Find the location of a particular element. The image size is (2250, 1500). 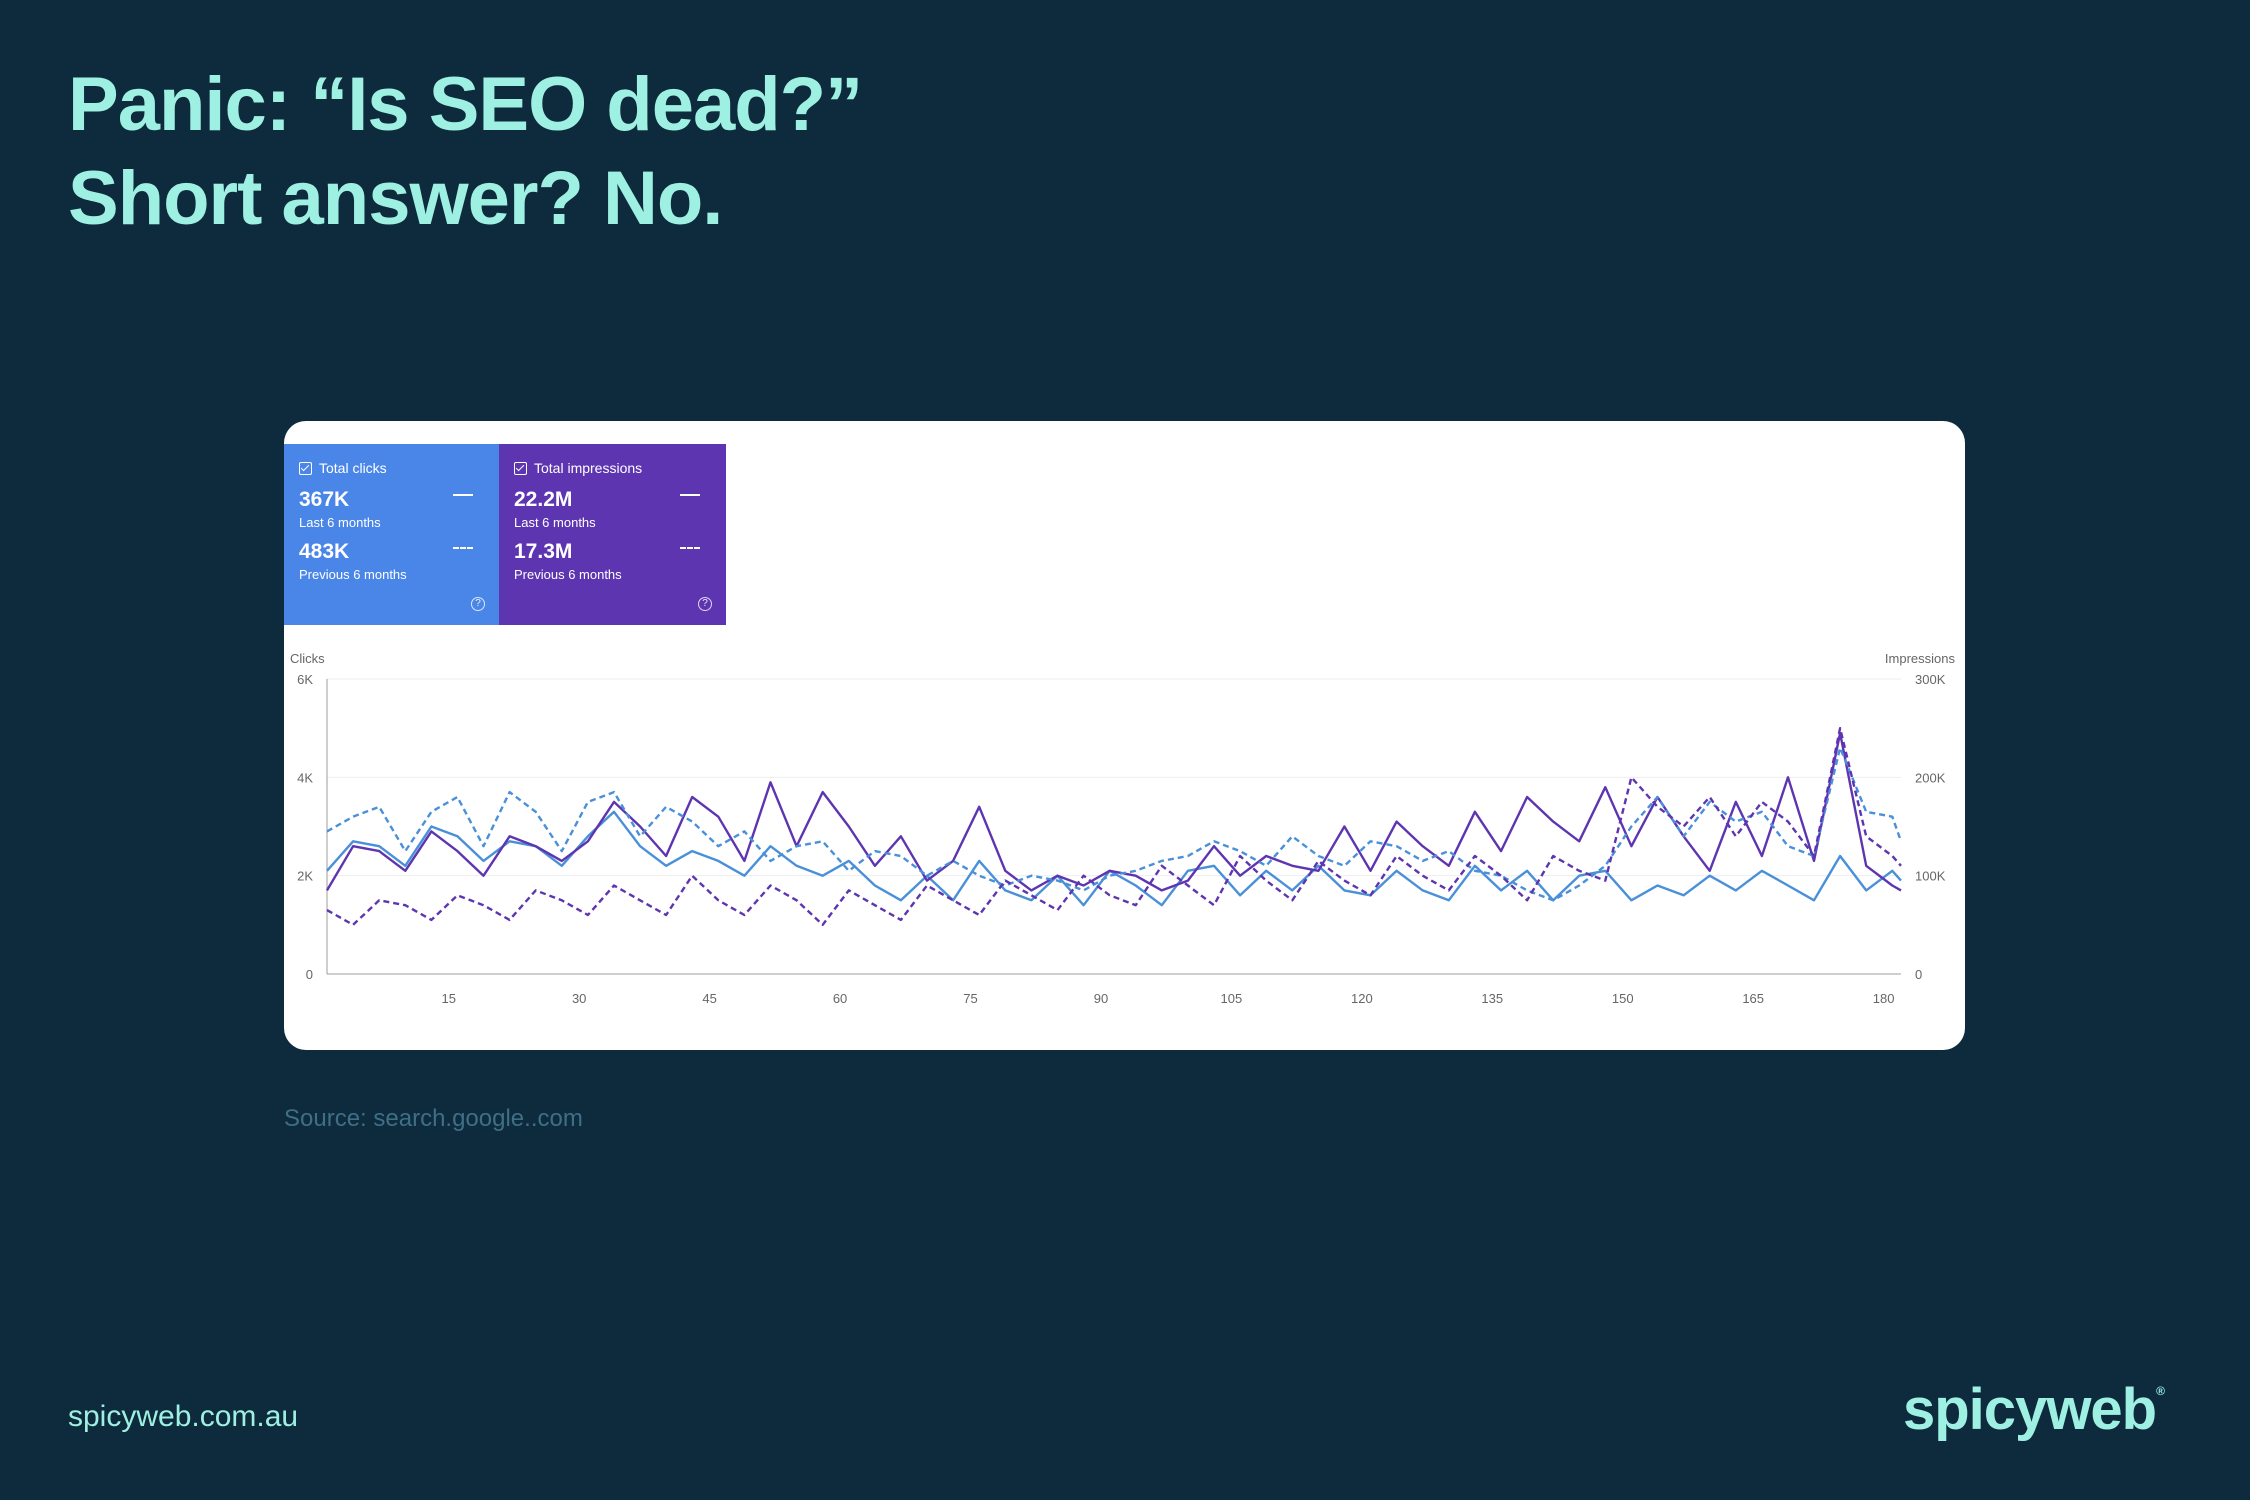

total-impressions-header: Total impressions is located at coordinates (578, 468).